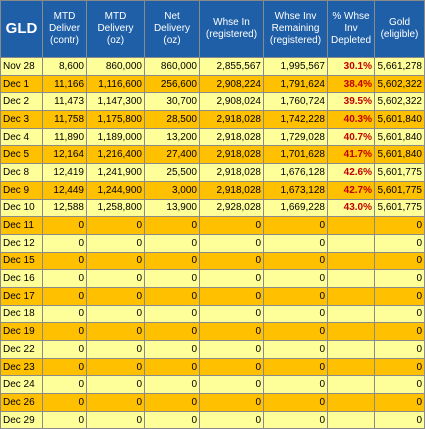 The image size is (425, 429). What do you see at coordinates (64, 137) in the screenshot?
I see `table-cell: 11,890` at bounding box center [64, 137].